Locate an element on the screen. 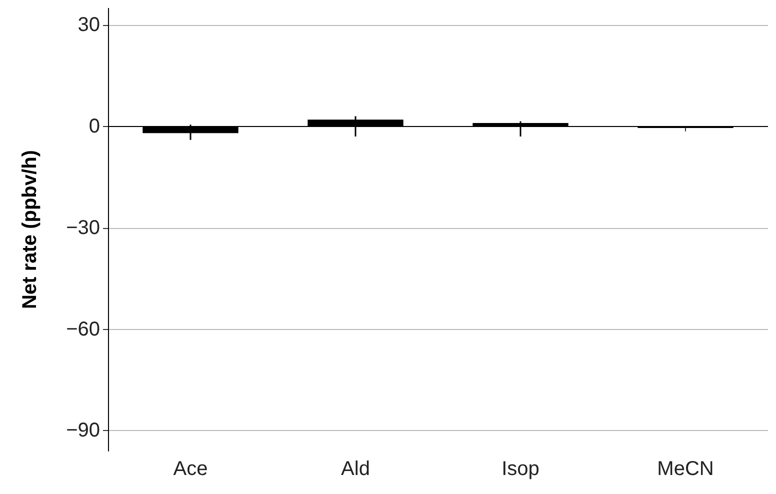 This screenshot has width=776, height=494. y-tick-label: −30 is located at coordinates (83, 227).